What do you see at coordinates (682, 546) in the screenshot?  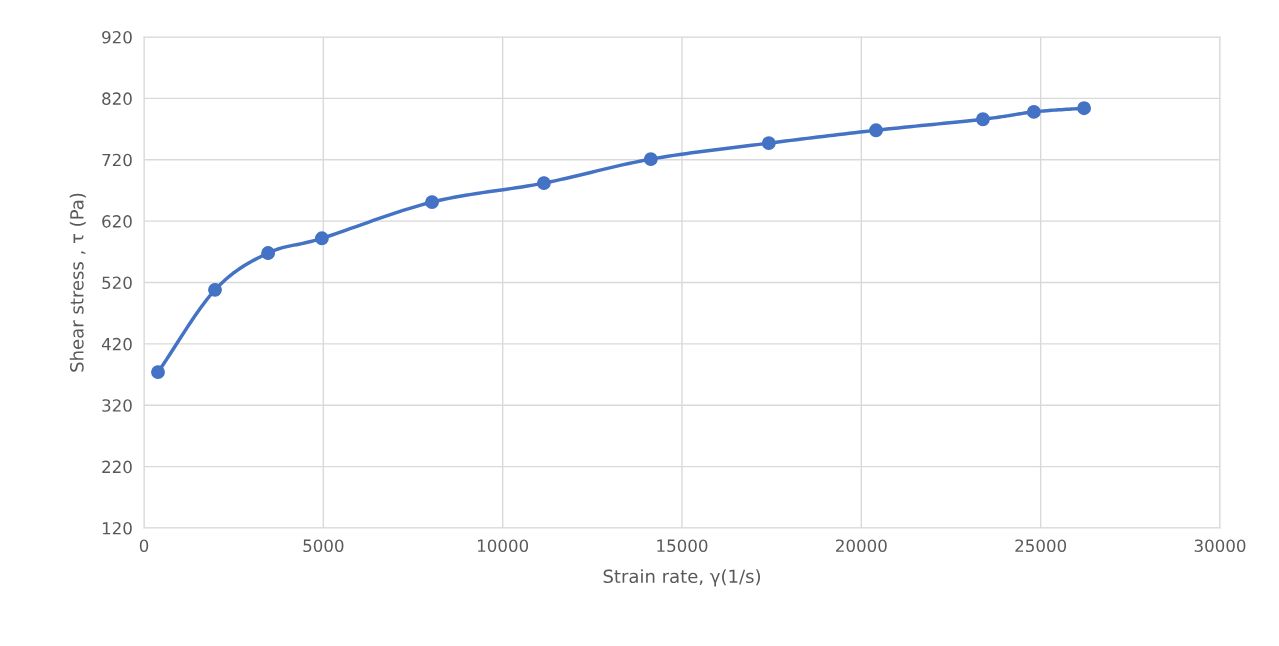 I see `x-tick-label: 15000` at bounding box center [682, 546].